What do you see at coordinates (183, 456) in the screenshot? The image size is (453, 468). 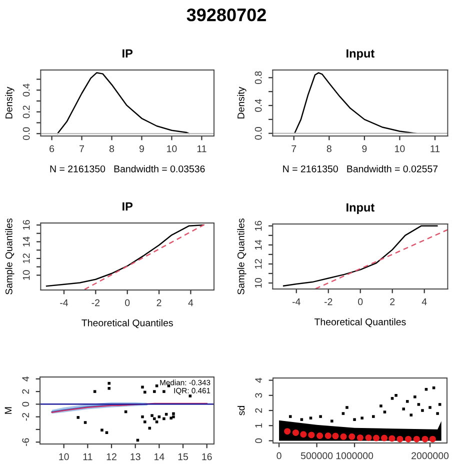 I see `x-tick-label: 15` at bounding box center [183, 456].